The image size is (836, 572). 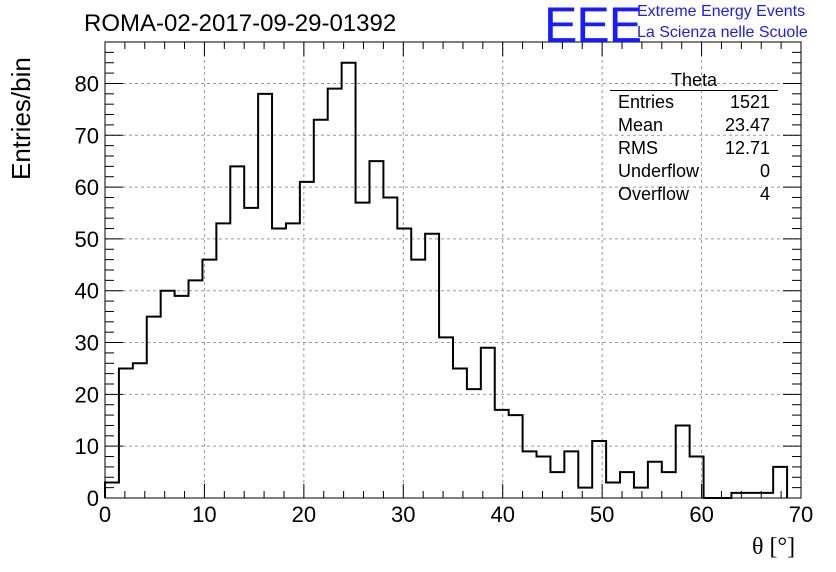 I want to click on stats-label: RMS, so click(x=638, y=148).